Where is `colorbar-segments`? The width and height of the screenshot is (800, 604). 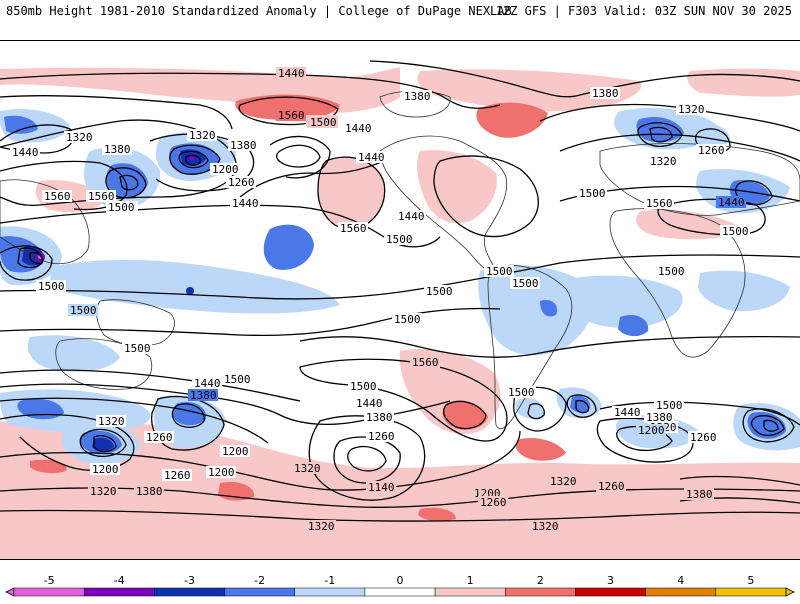 colorbar-segments is located at coordinates (400, 592).